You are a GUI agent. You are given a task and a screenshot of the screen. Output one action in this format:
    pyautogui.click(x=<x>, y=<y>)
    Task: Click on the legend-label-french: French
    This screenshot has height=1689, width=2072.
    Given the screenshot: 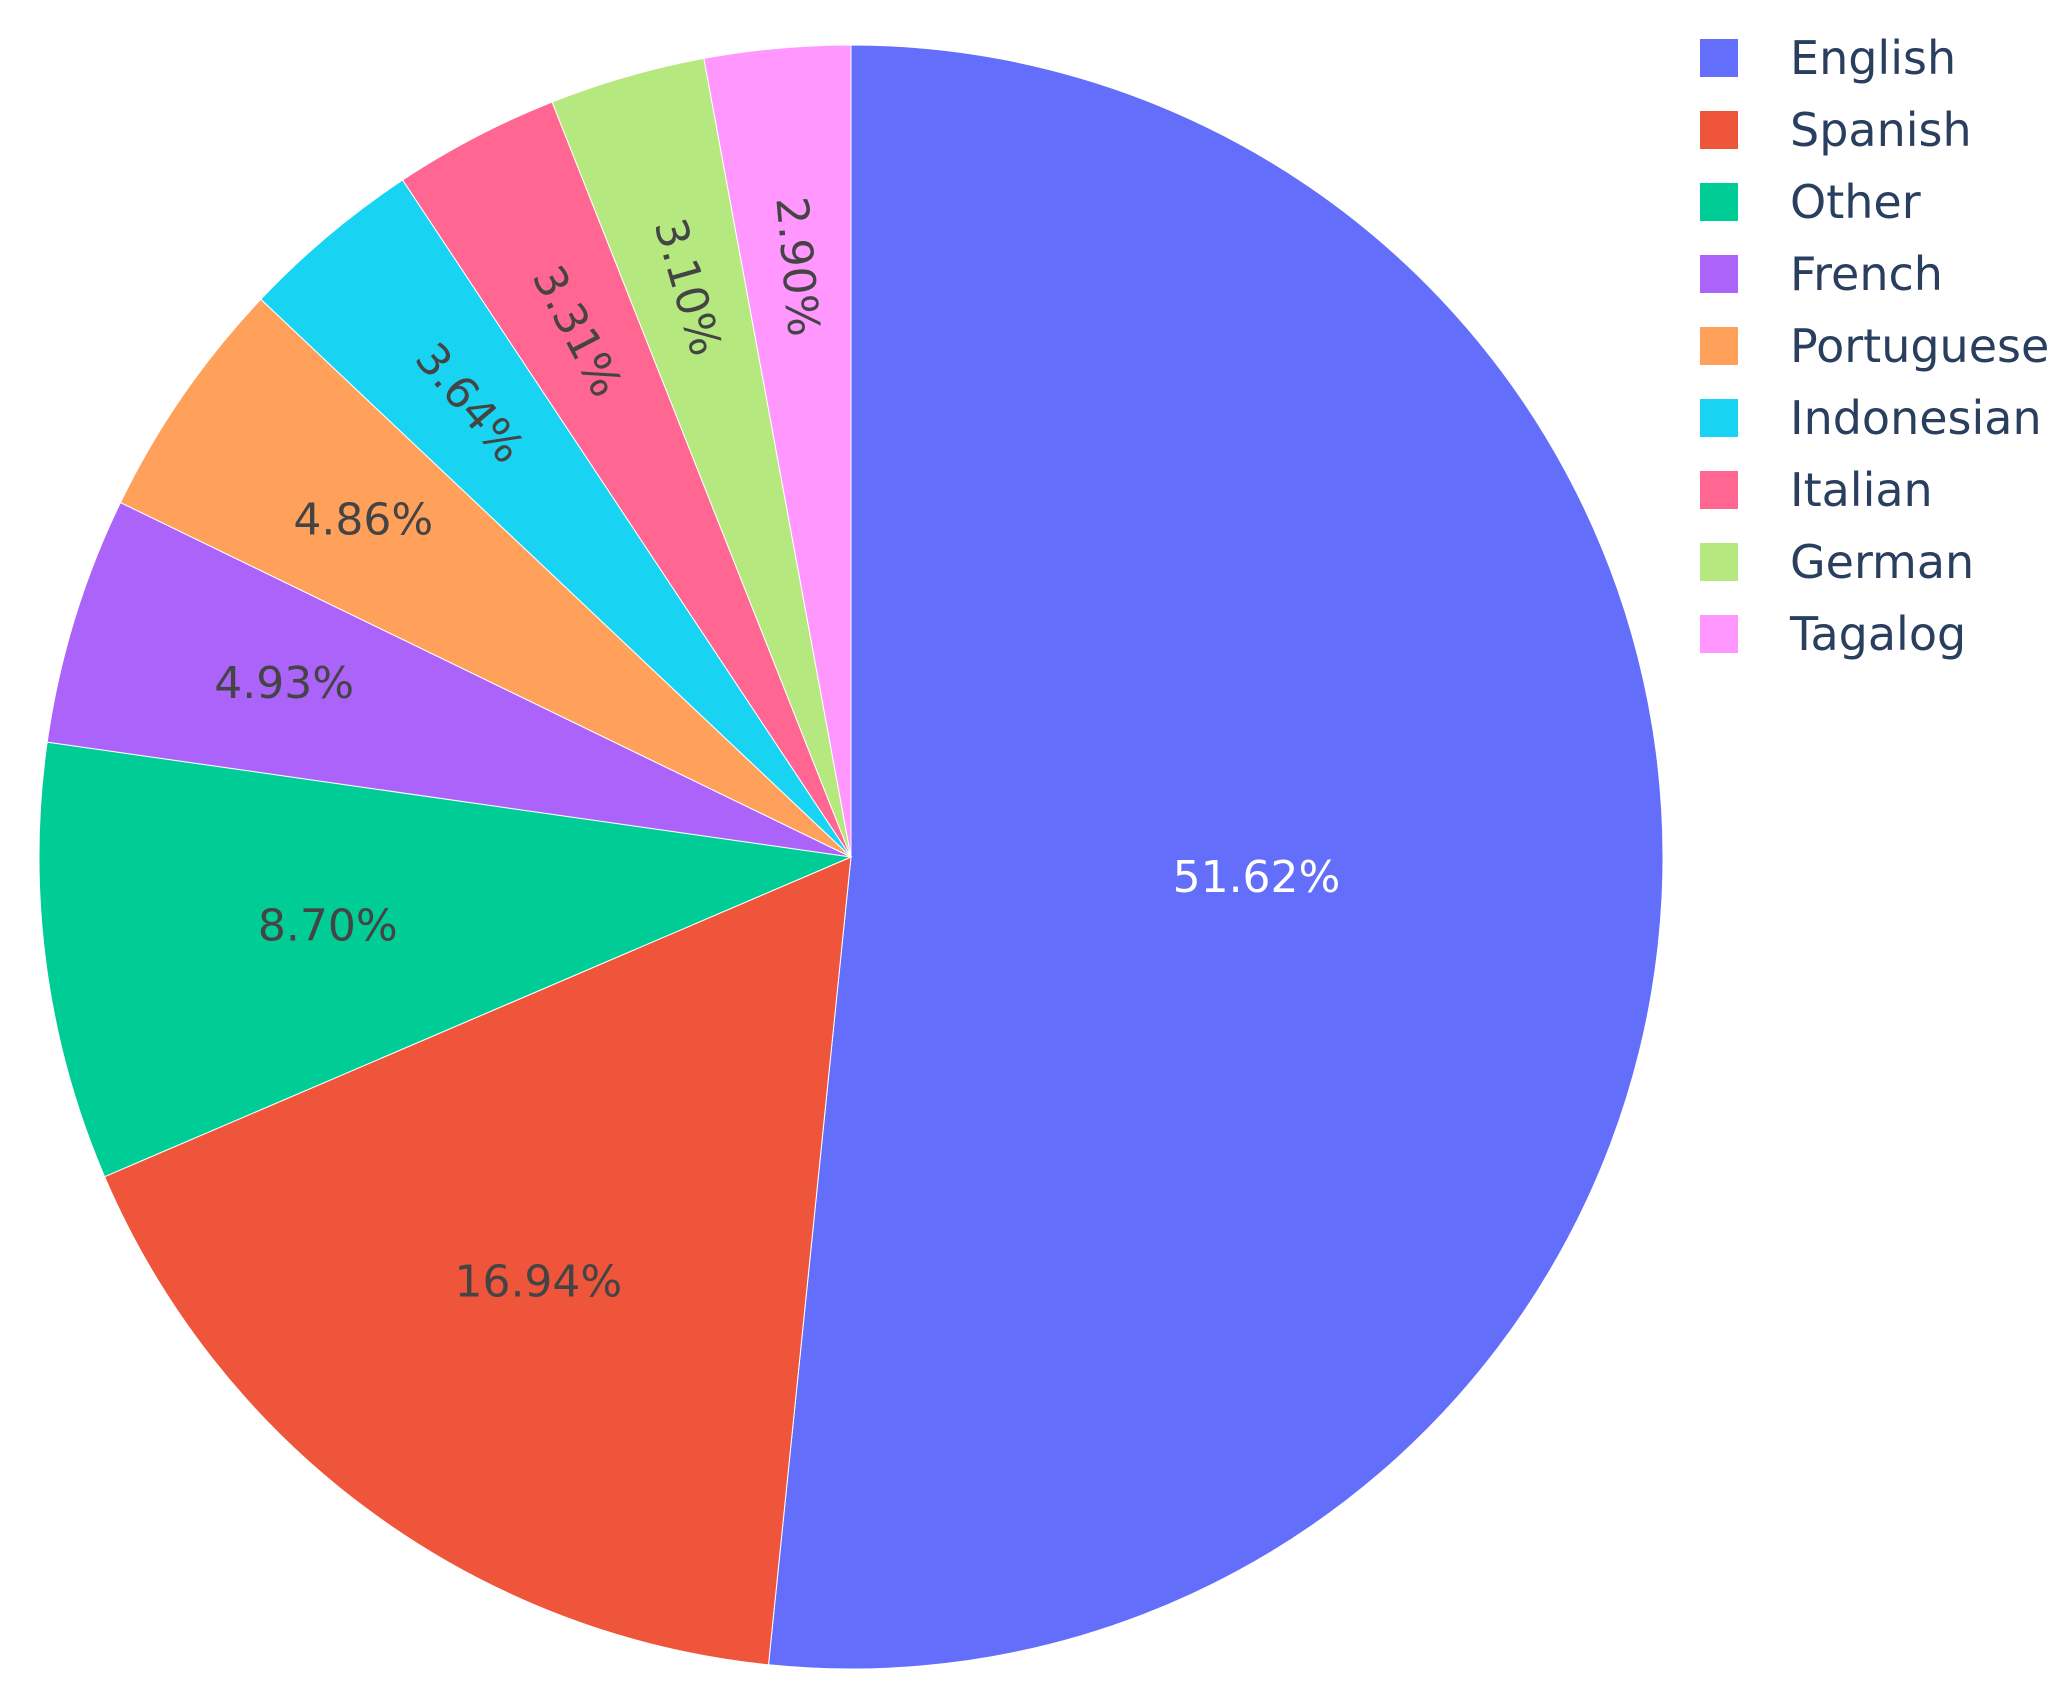 What is the action you would take?
    pyautogui.click(x=1866, y=274)
    